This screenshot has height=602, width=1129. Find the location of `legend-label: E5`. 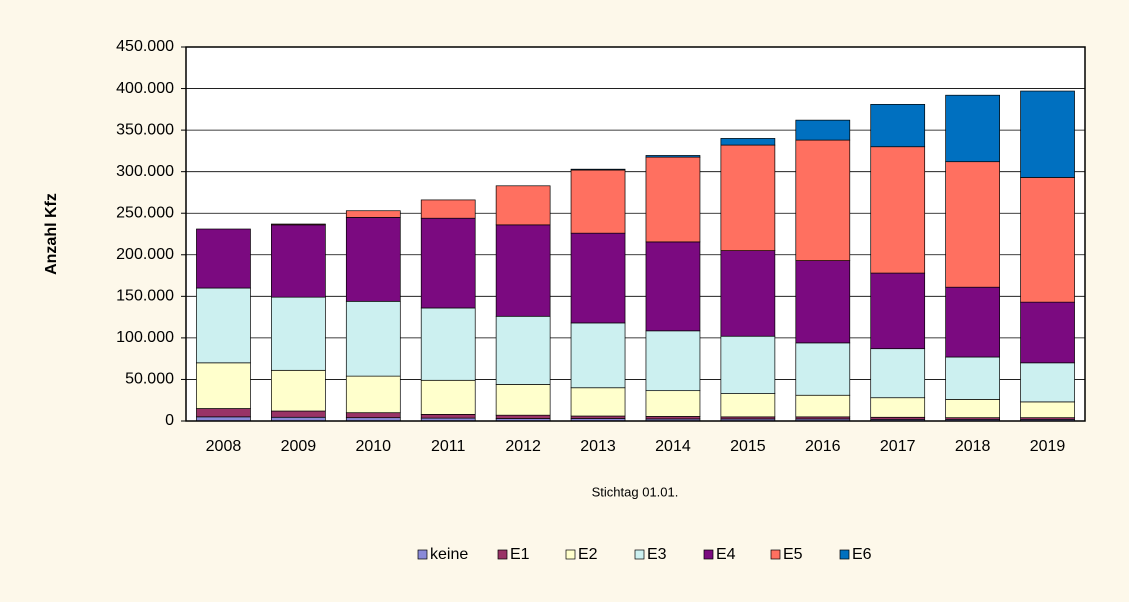

legend-label: E5 is located at coordinates (793, 554).